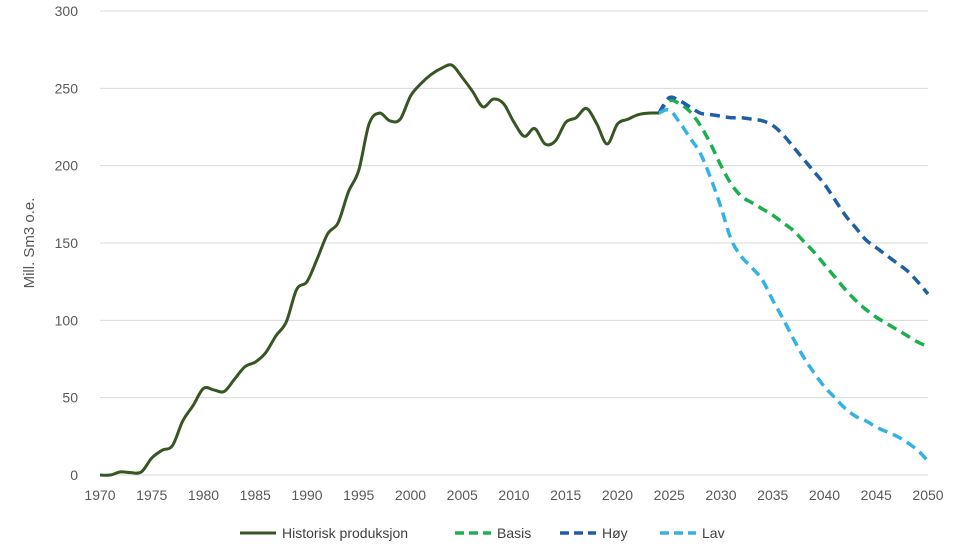  What do you see at coordinates (67, 166) in the screenshot?
I see `y-tick-label: 200` at bounding box center [67, 166].